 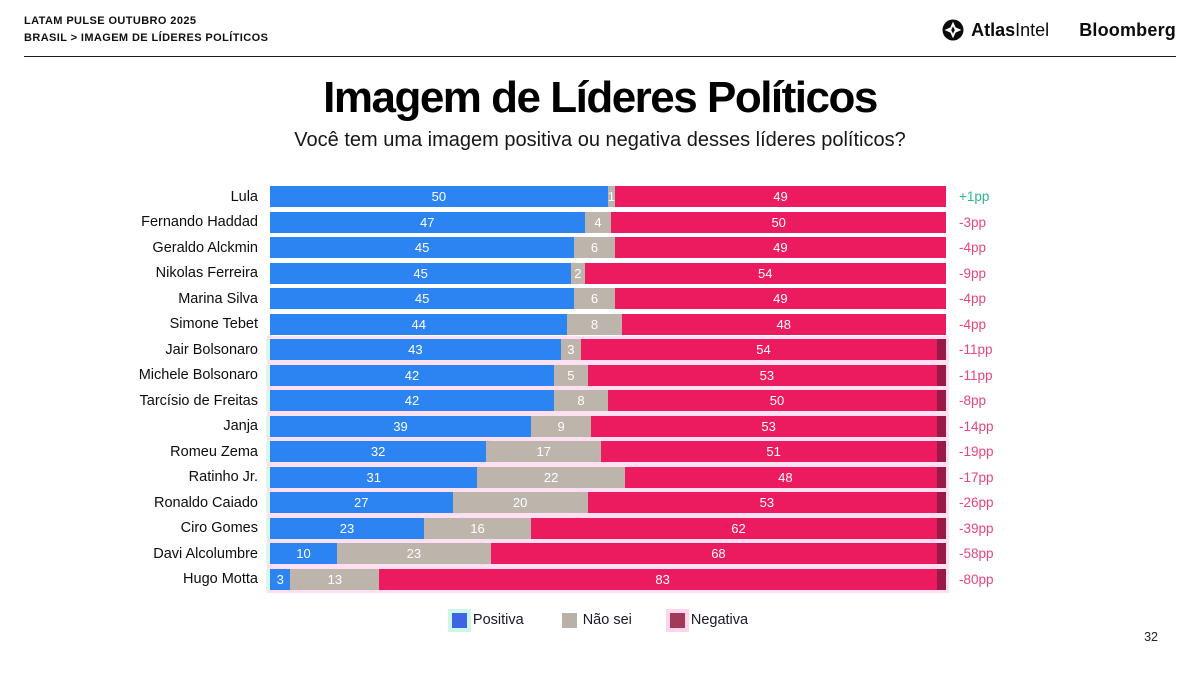 What do you see at coordinates (413, 553) in the screenshot?
I see `bar-segment-neutral: 23` at bounding box center [413, 553].